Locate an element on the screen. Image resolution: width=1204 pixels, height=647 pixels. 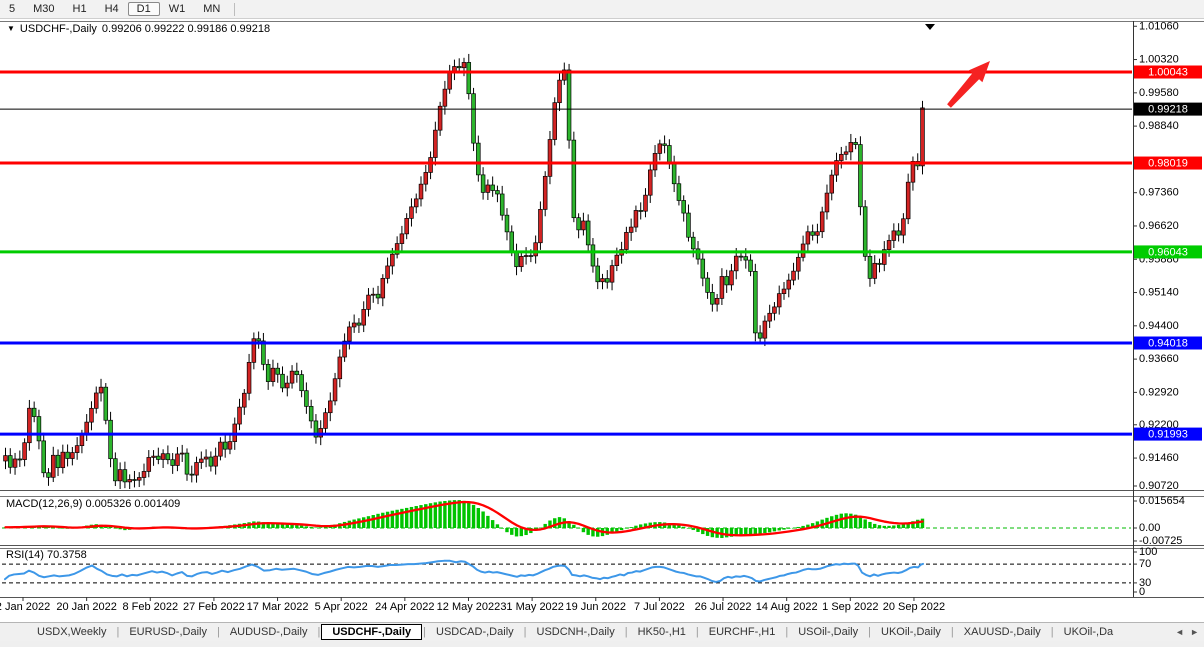
timeframe-button-H1: H1 is located at coordinates (79, 9).